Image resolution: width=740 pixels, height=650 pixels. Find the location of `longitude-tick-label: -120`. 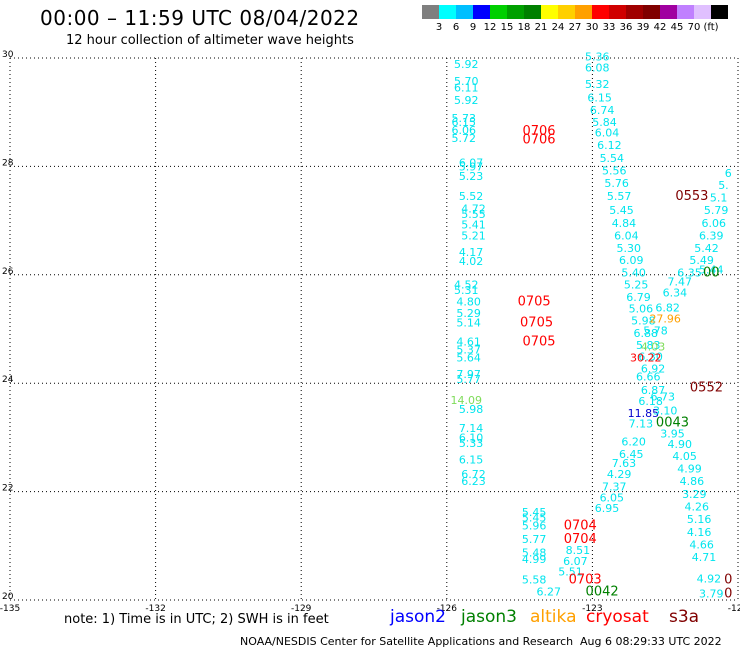

longitude-tick-label: -120 is located at coordinates (734, 609).